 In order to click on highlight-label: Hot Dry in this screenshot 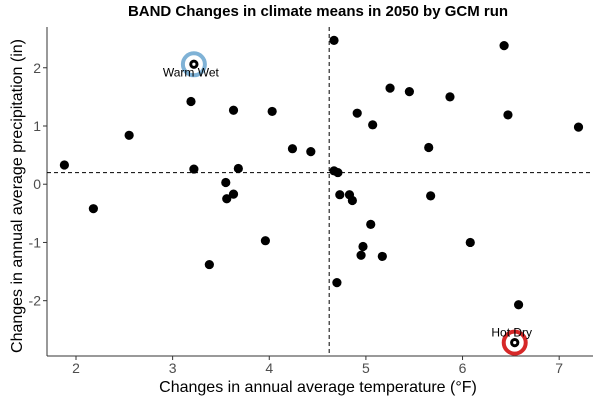, I will do `click(511, 333)`.